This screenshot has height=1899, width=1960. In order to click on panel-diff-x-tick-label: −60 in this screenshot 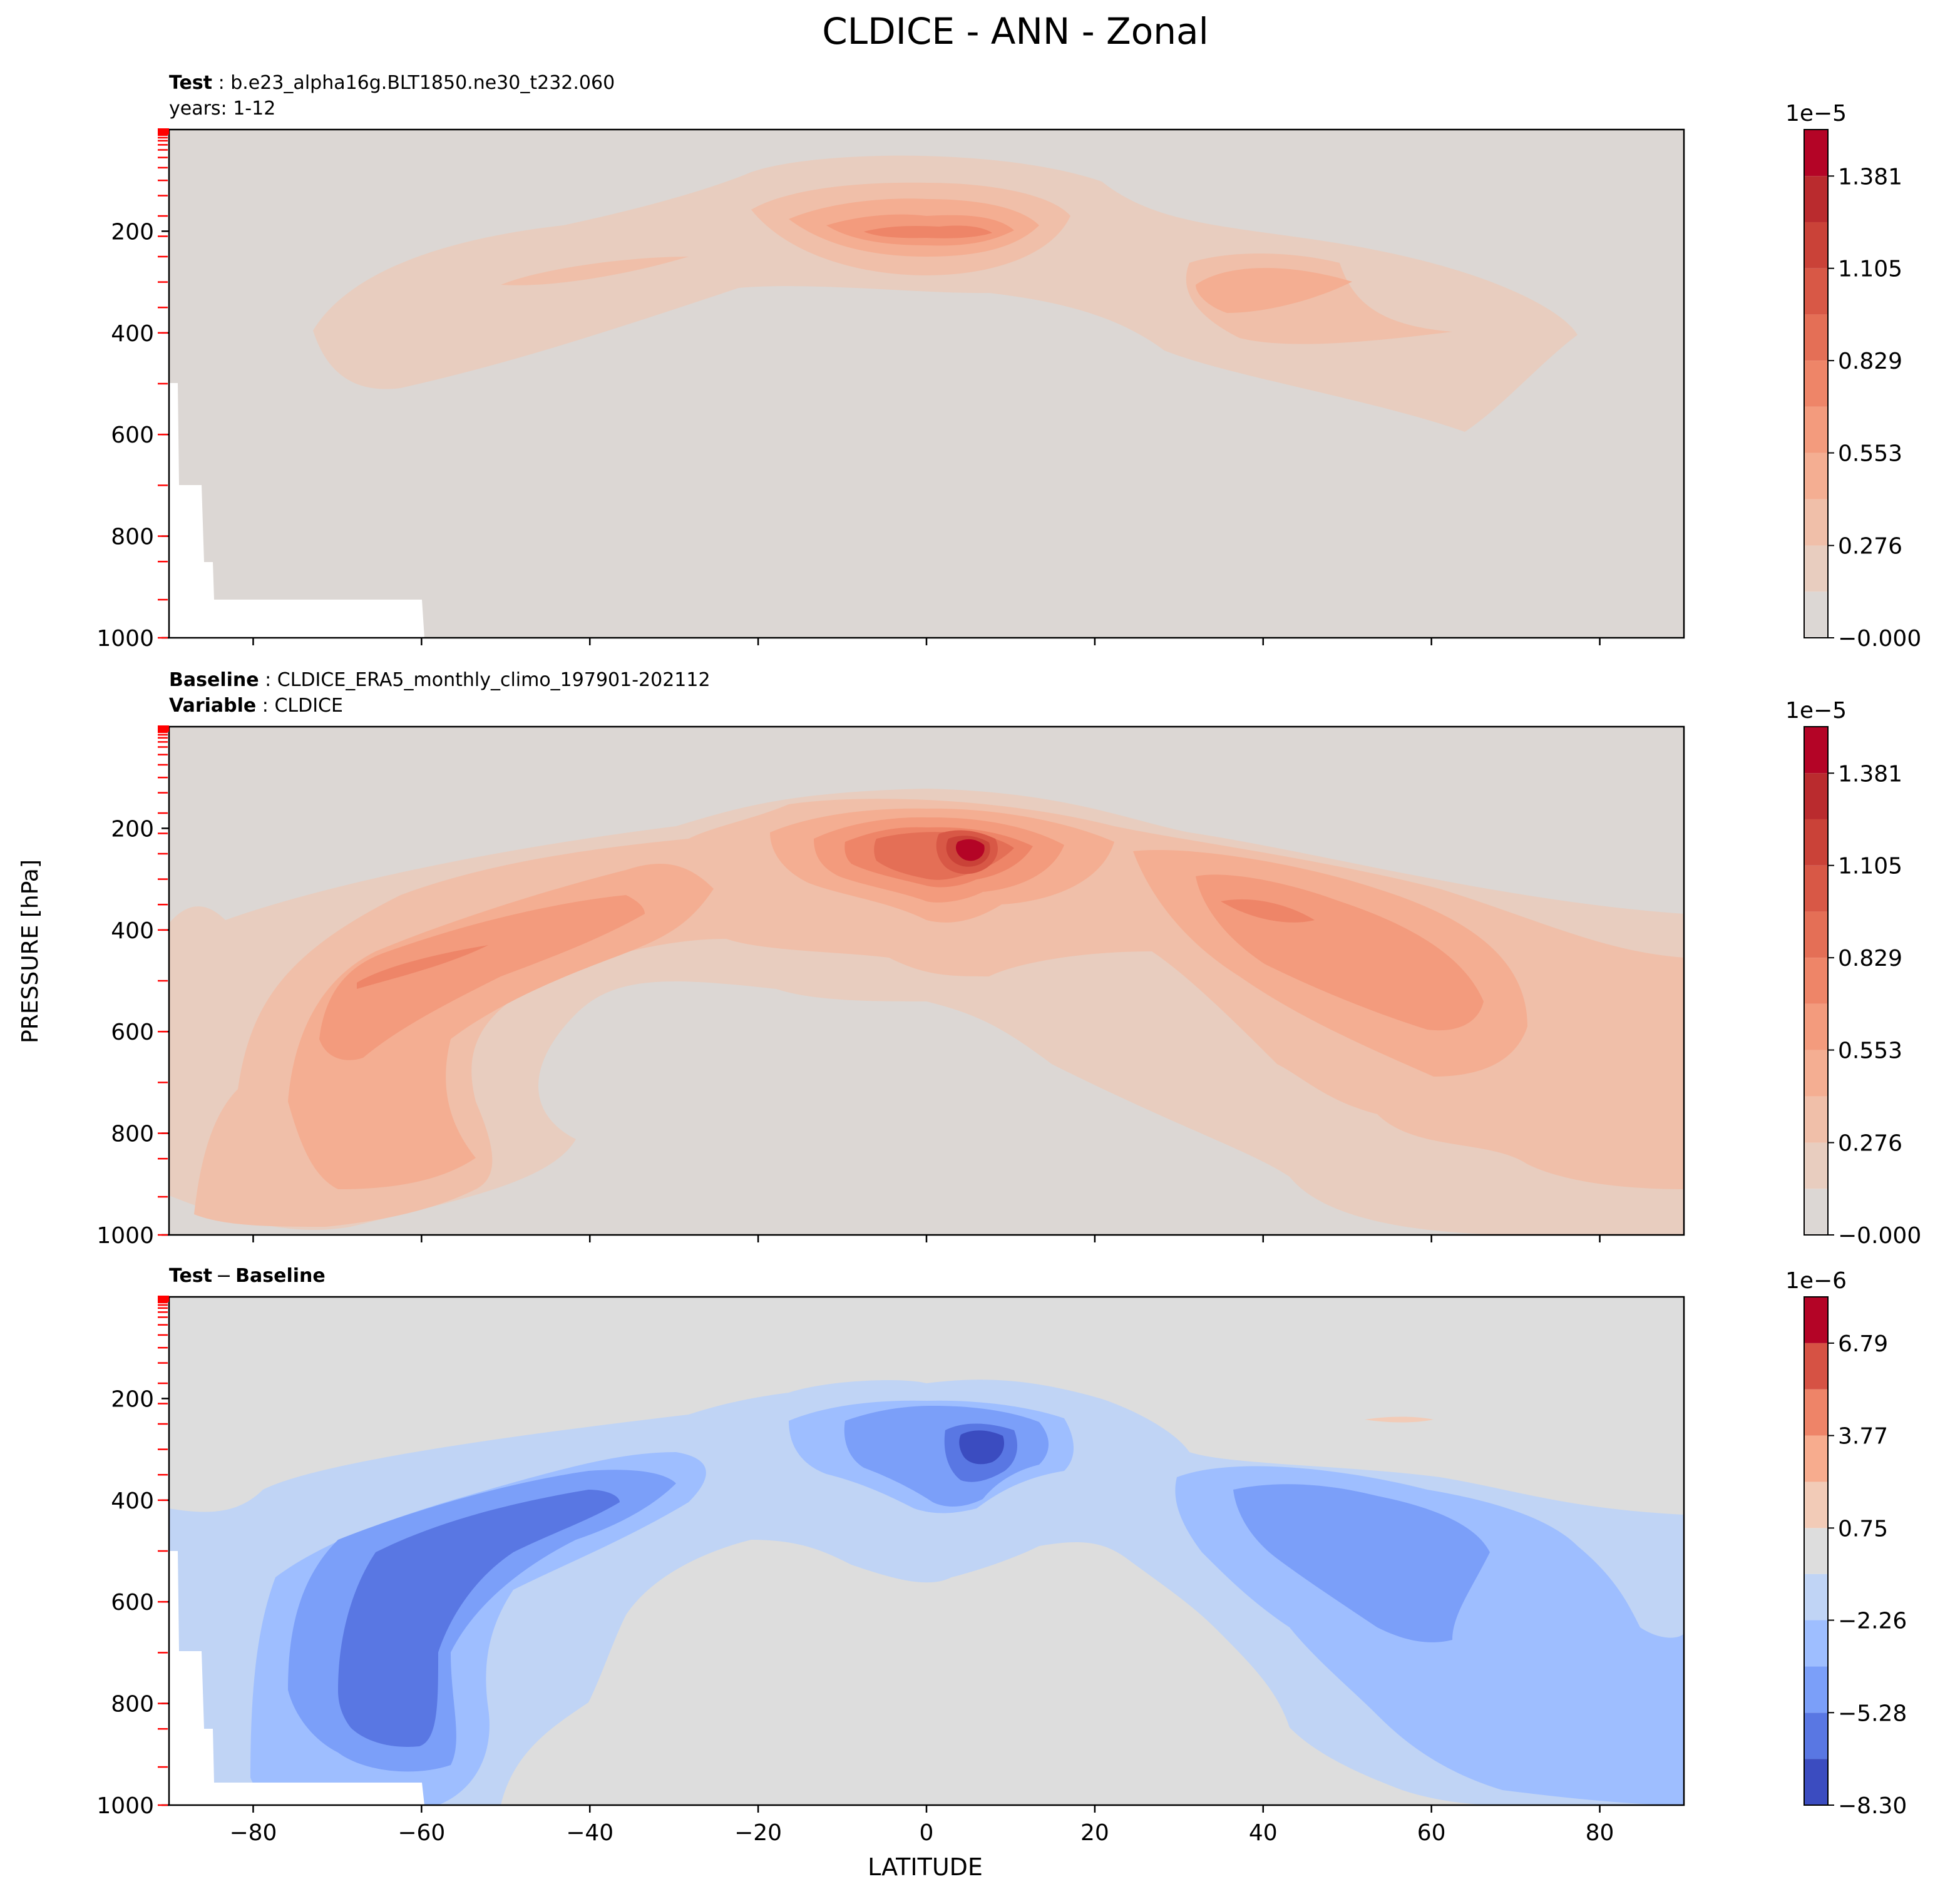, I will do `click(421, 1833)`.